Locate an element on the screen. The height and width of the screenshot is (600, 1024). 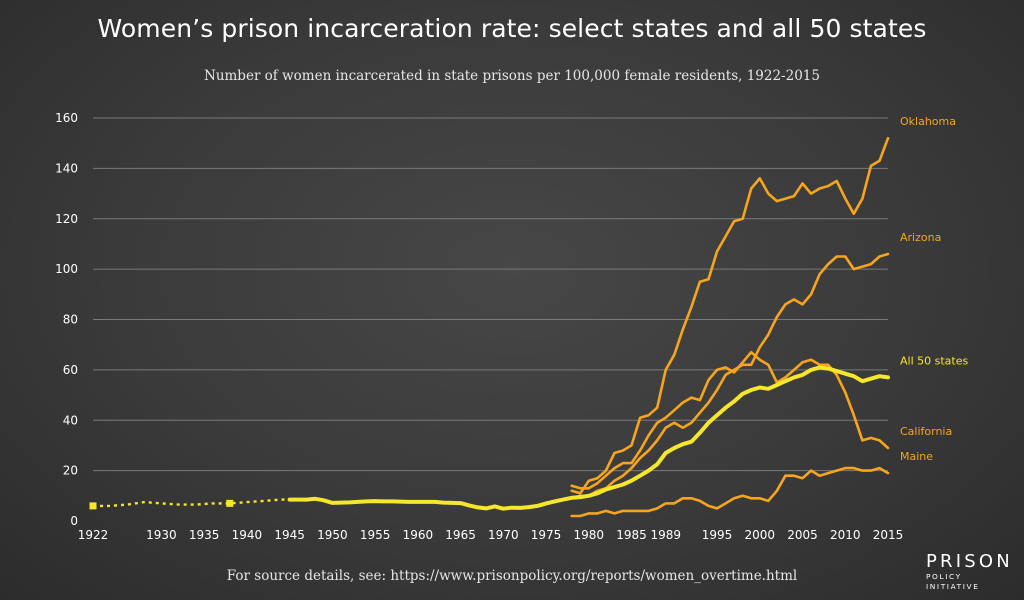
x-tick-label: 1955 is located at coordinates (375, 535).